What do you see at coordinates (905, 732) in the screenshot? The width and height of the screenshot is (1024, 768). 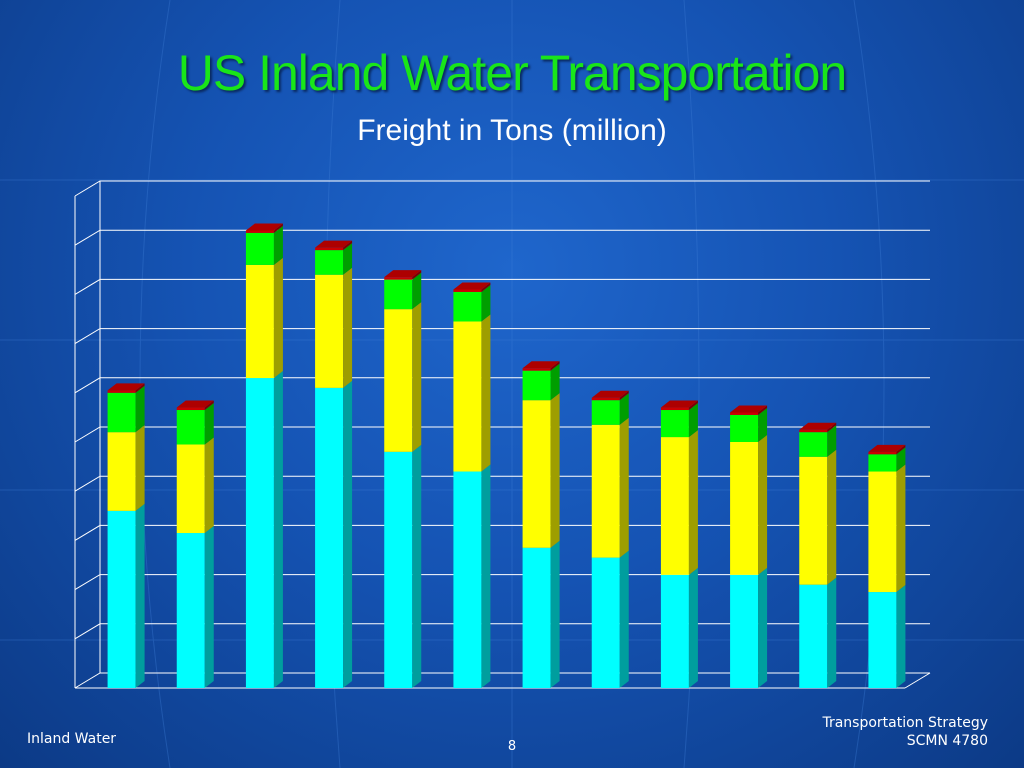 I see `footer-right-label: Transportation Strategy SCMN 4780` at bounding box center [905, 732].